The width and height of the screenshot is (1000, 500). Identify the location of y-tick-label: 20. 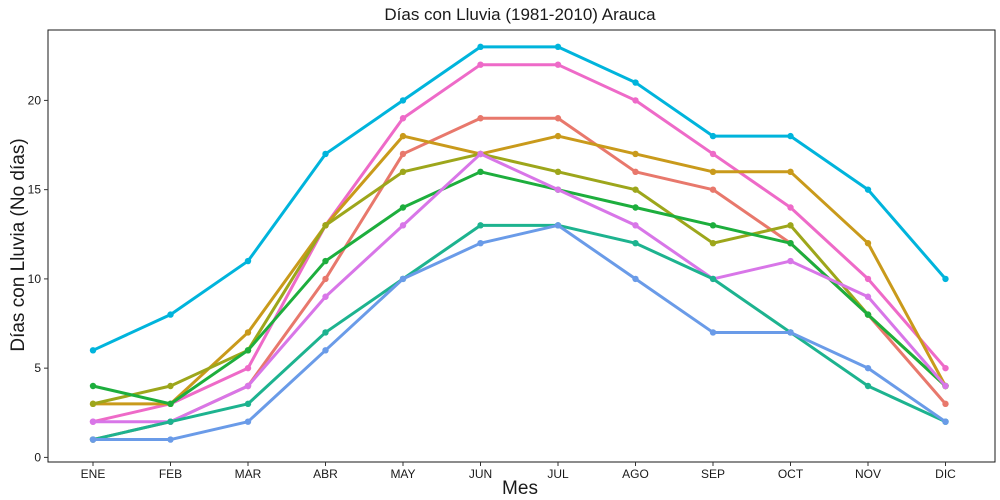
(35, 100).